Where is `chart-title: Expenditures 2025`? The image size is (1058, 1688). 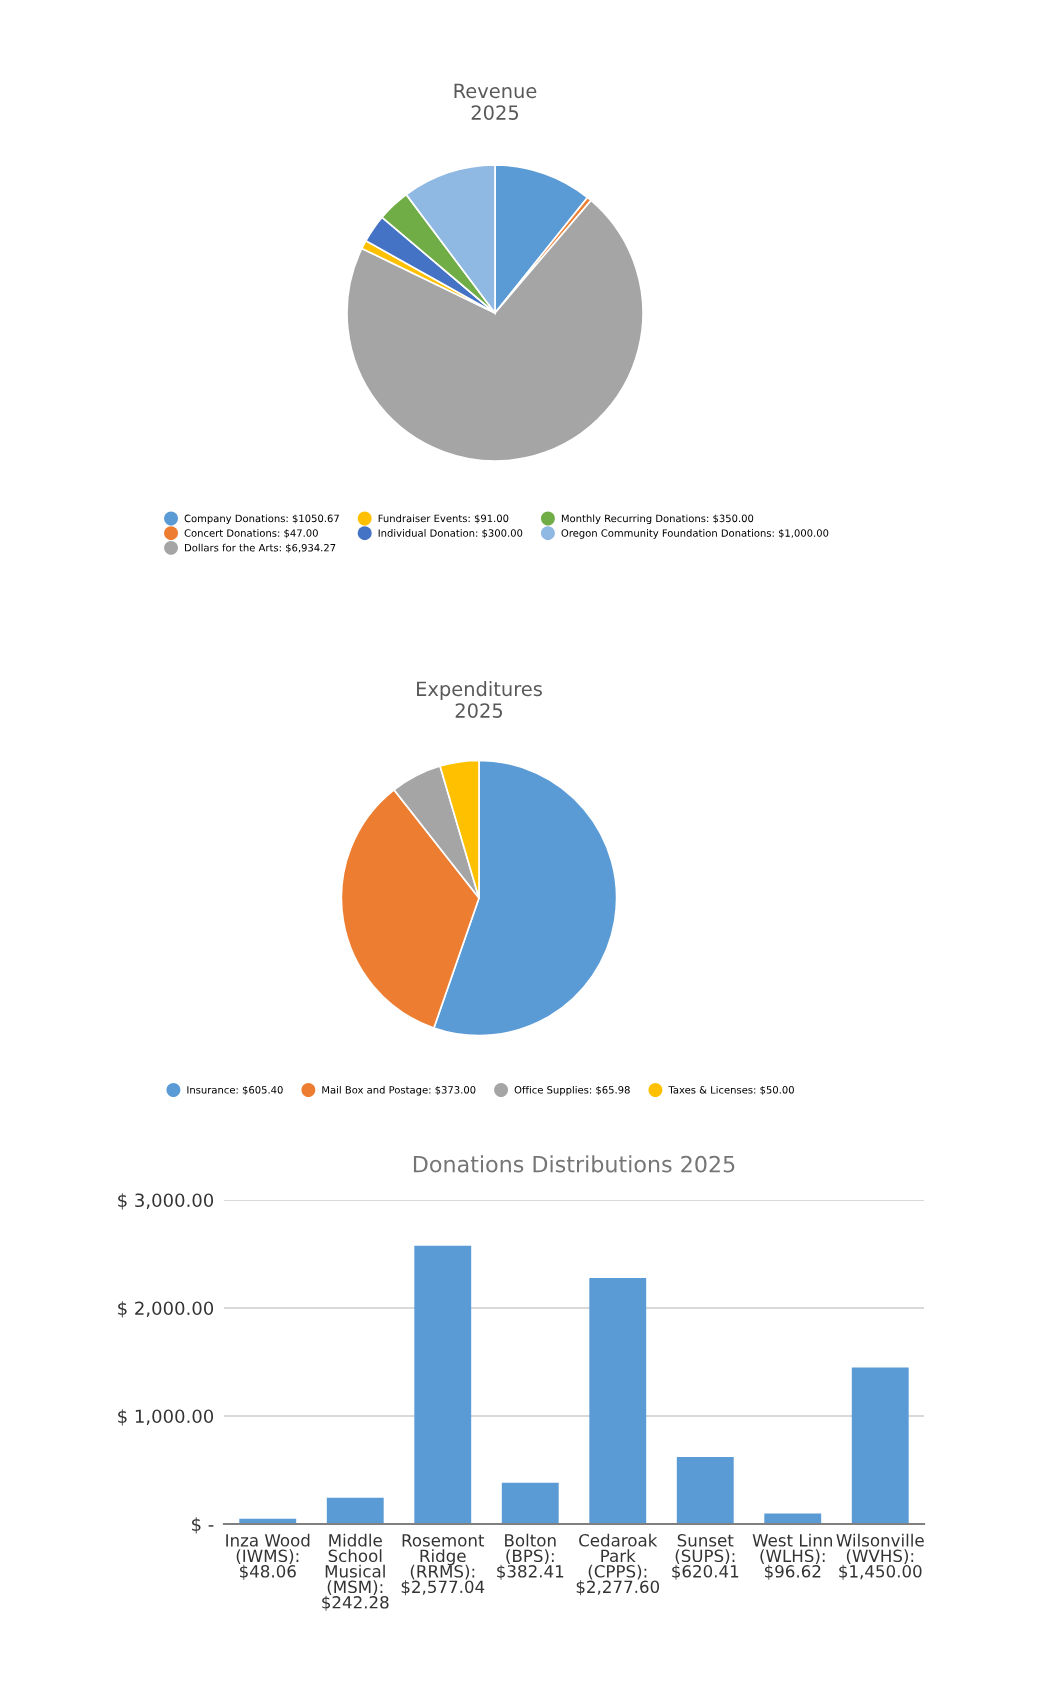 chart-title: Expenditures 2025 is located at coordinates (479, 699).